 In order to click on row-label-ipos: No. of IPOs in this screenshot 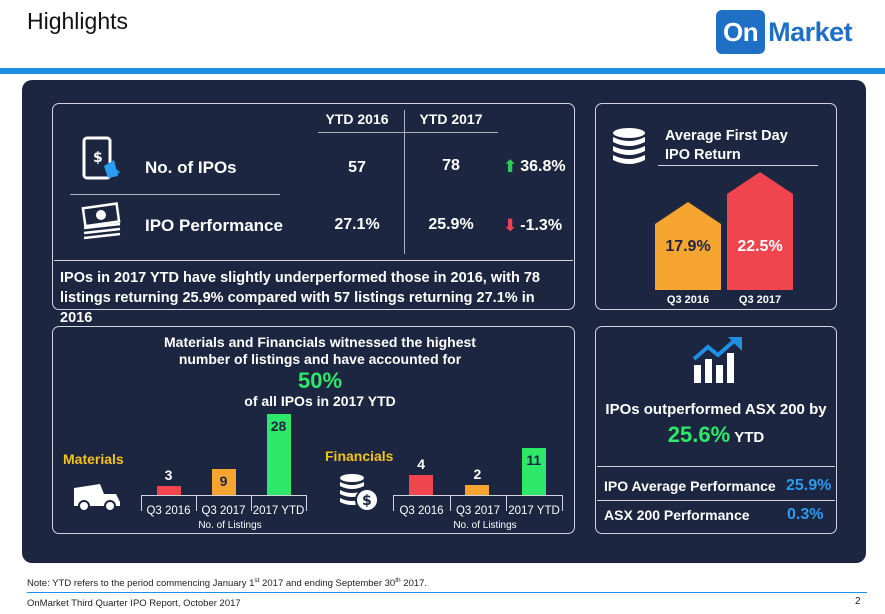, I will do `click(191, 167)`.